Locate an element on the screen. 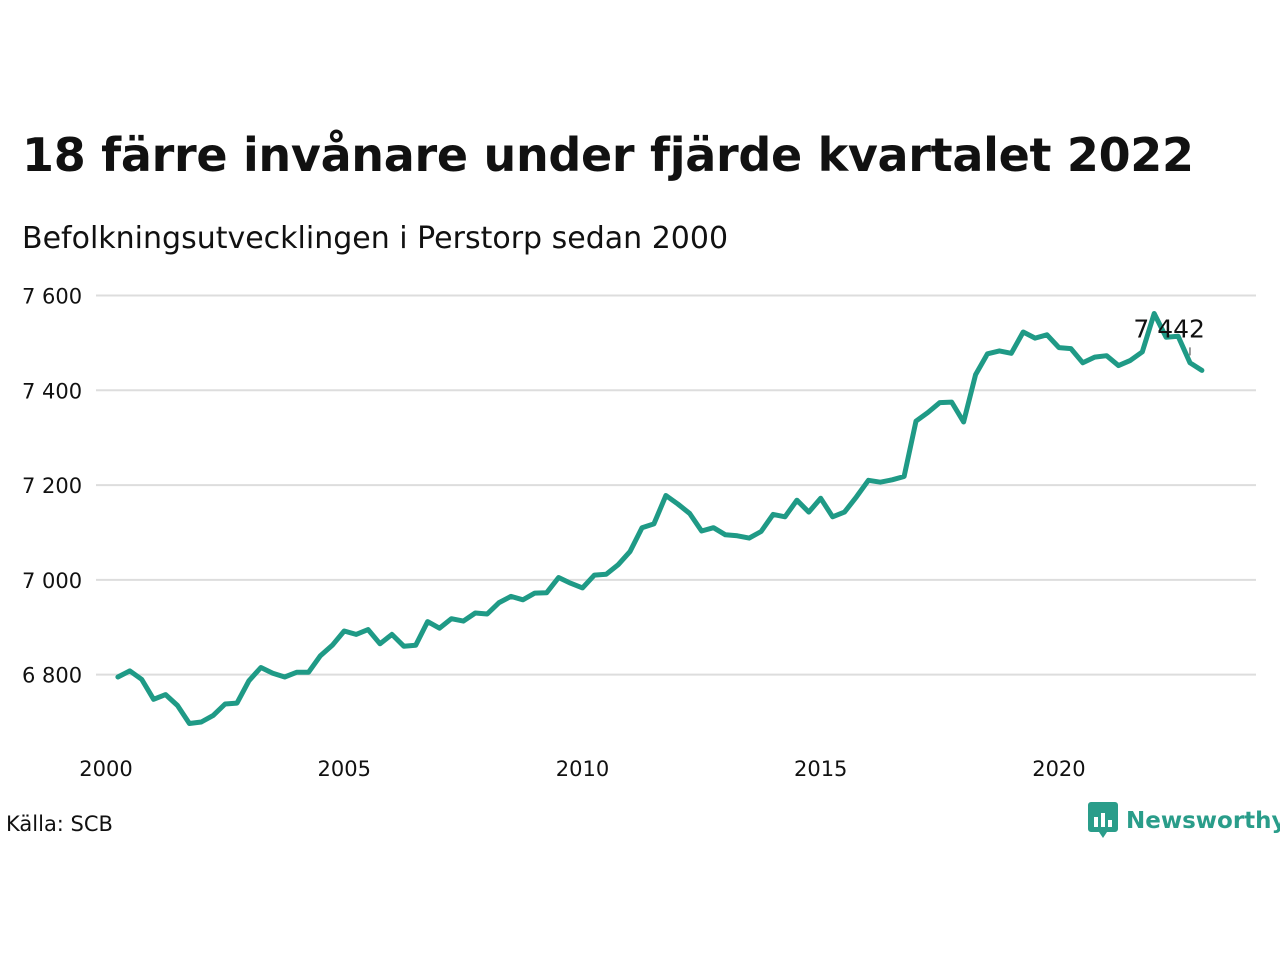 The width and height of the screenshot is (1280, 960). y-tick-label-7200: 7 200 is located at coordinates (52, 486).